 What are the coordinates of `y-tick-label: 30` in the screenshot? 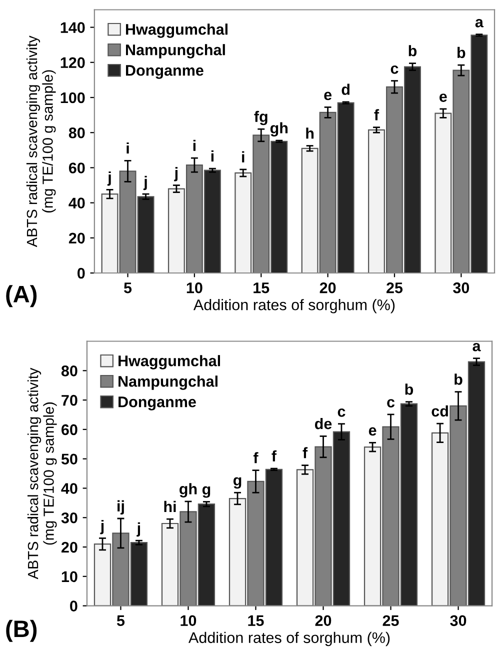 It's located at (69, 518).